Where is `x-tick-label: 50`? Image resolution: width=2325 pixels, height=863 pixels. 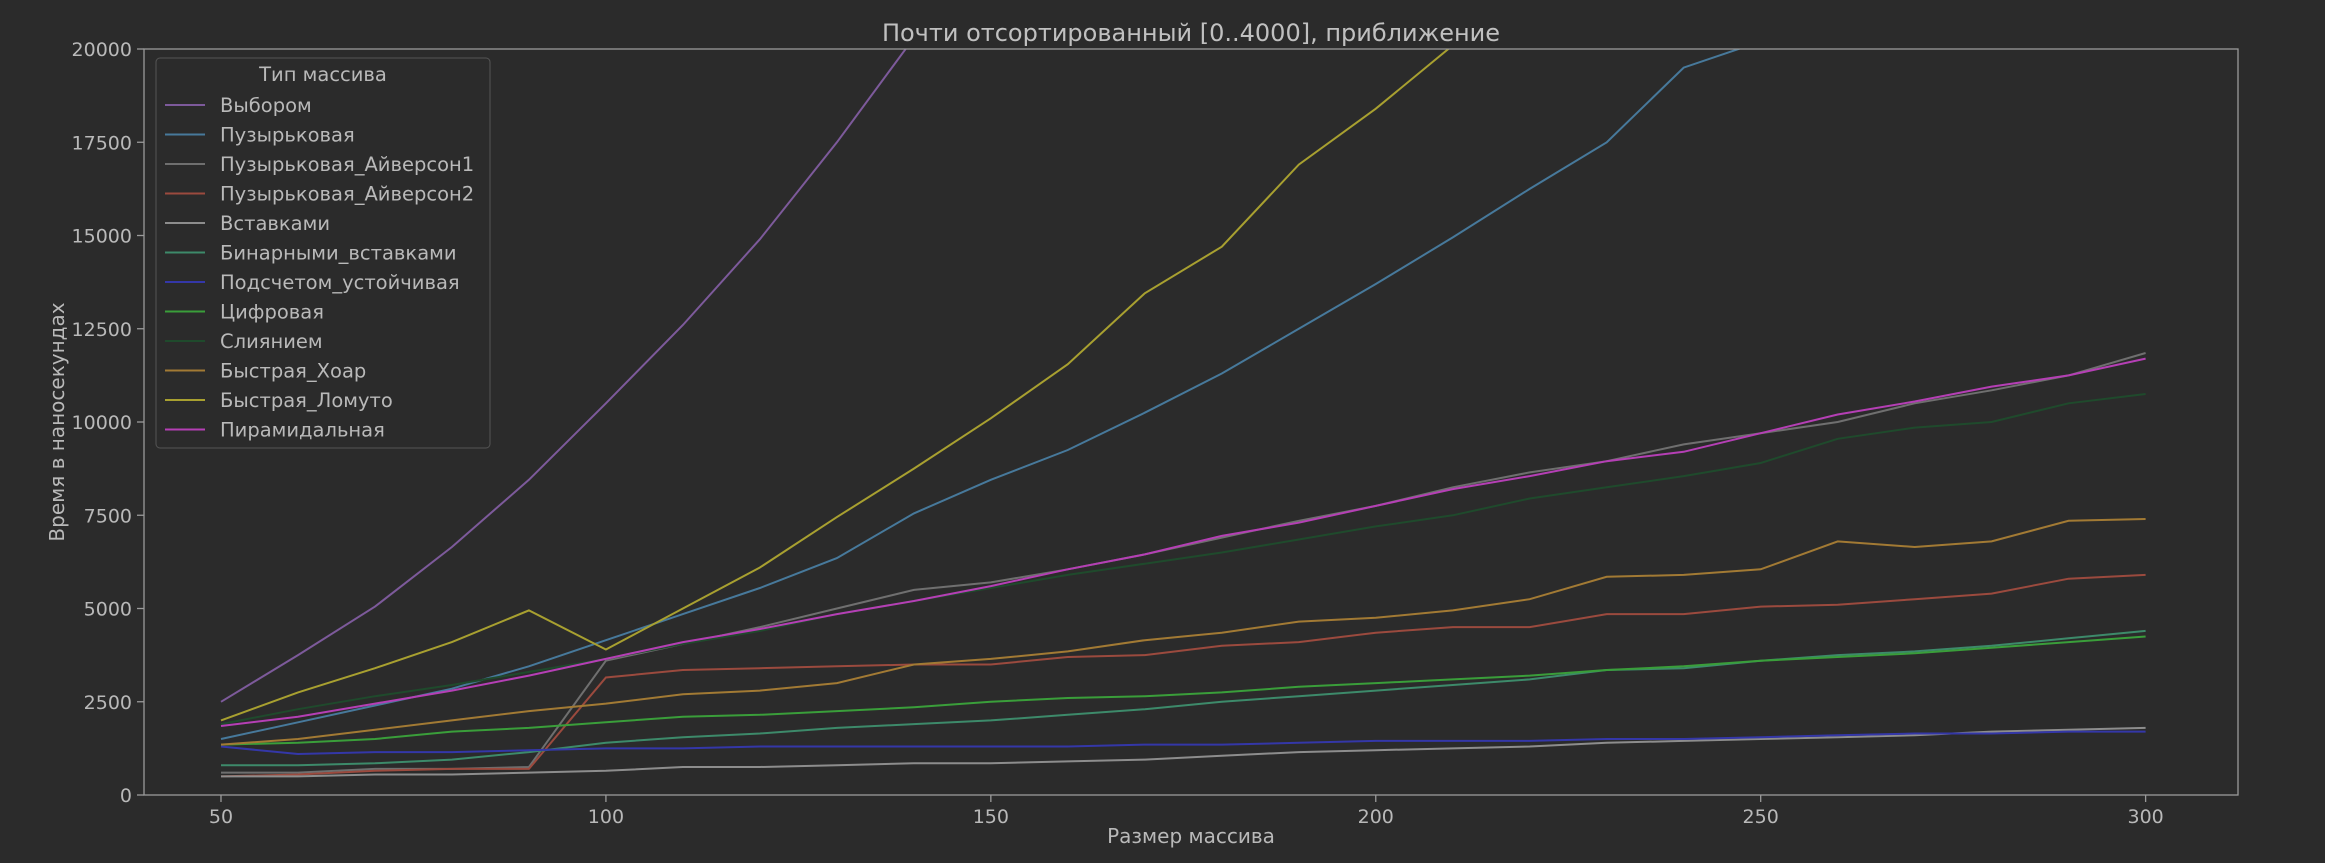 x-tick-label: 50 is located at coordinates (221, 817).